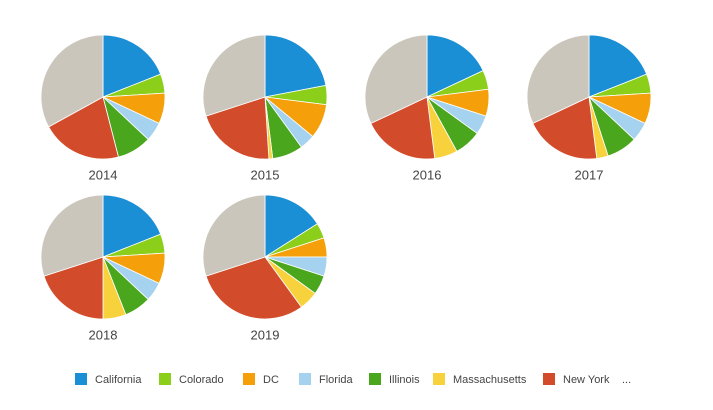  Describe the element at coordinates (490, 380) in the screenshot. I see `legend-label: Massachusetts` at that location.